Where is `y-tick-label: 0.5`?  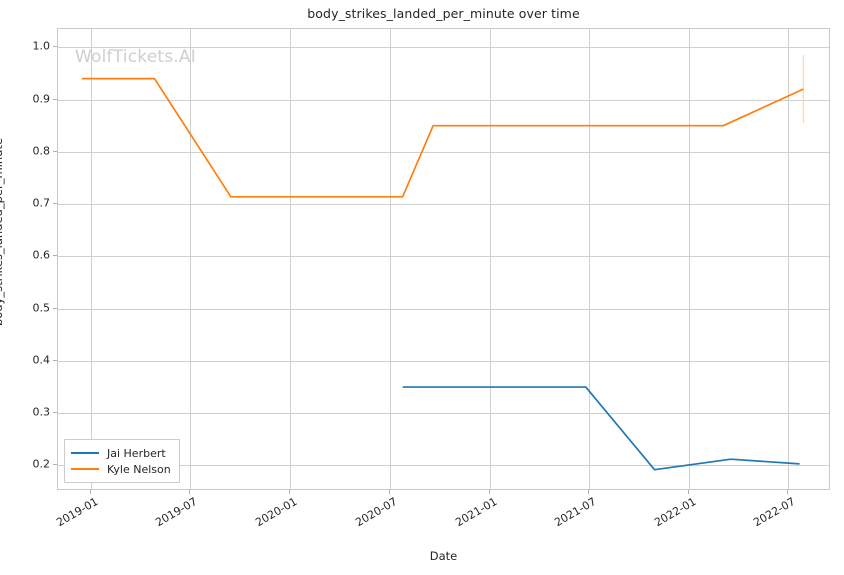
y-tick-label: 0.5 is located at coordinates (41, 308).